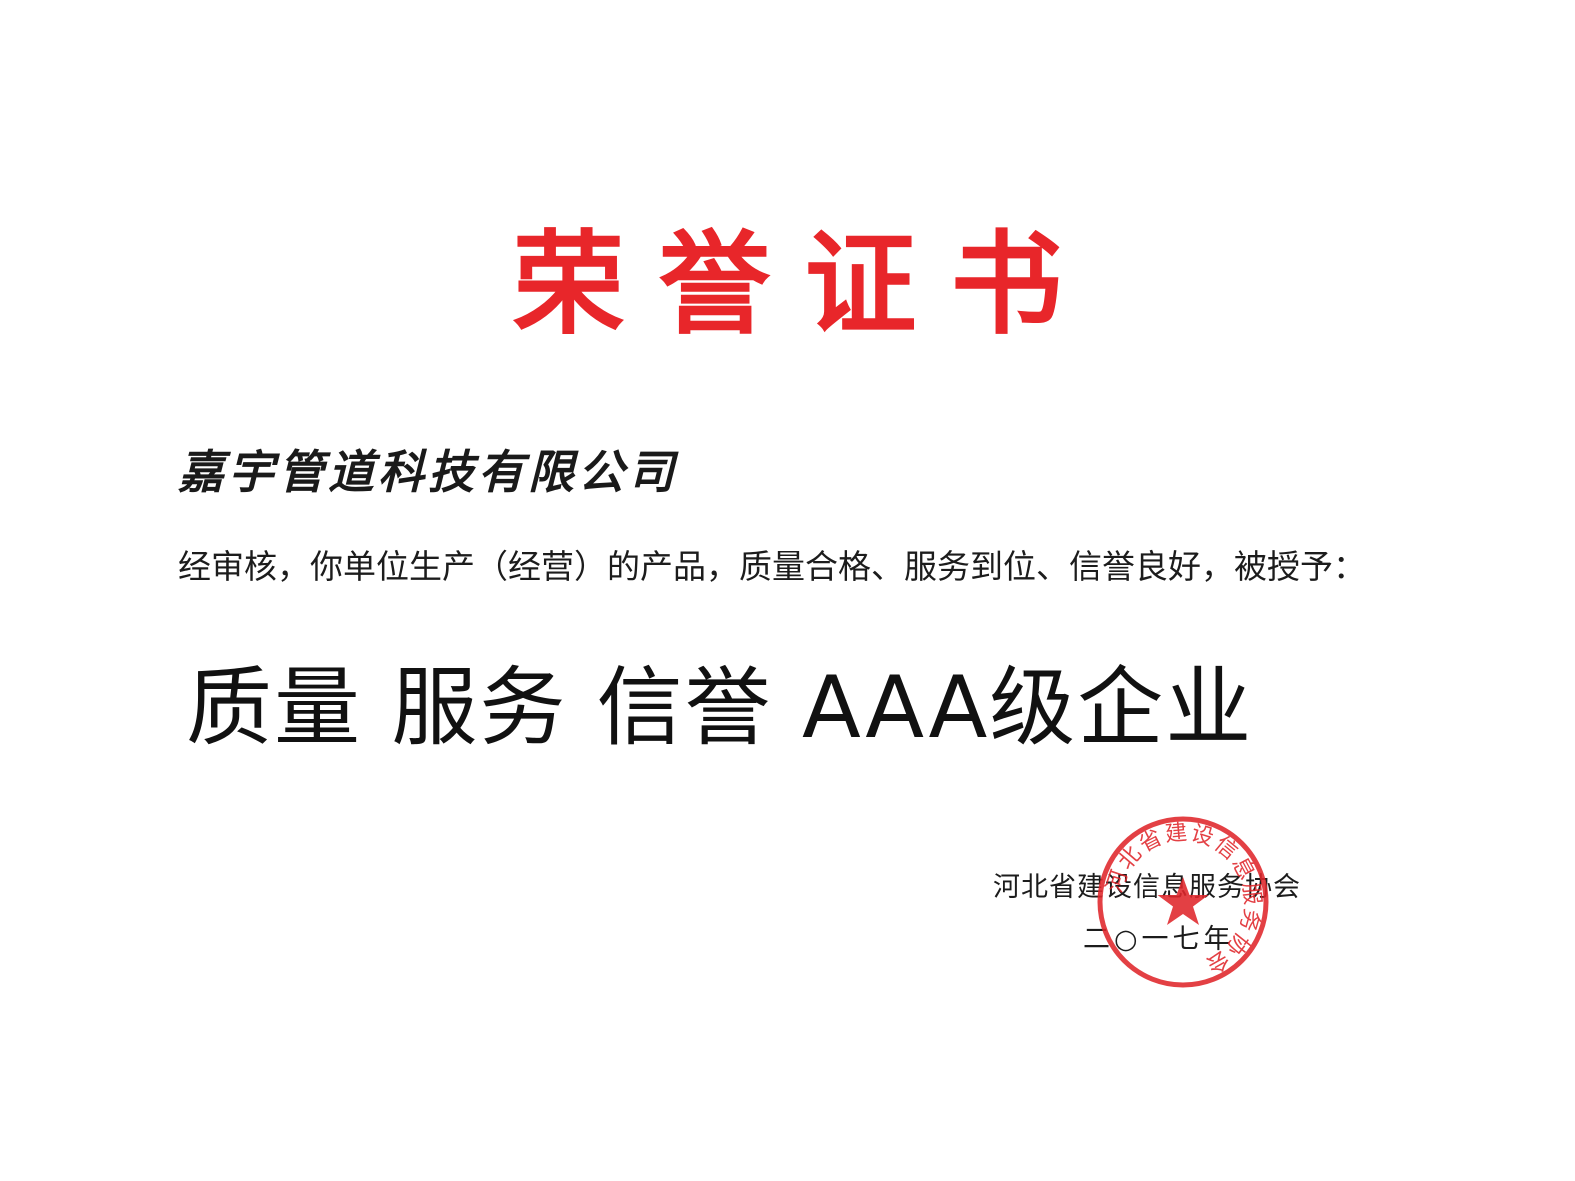  What do you see at coordinates (720, 708) in the screenshot?
I see `award-title: 质量 服务 信誉 AAA级企业` at bounding box center [720, 708].